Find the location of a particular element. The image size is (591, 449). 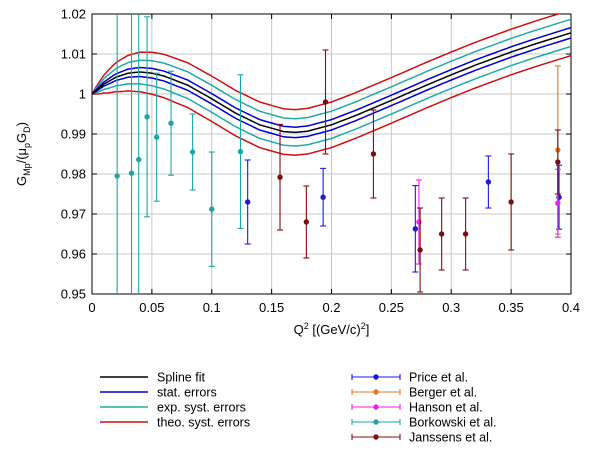

legend-series-label: Berger et al. is located at coordinates (443, 393).